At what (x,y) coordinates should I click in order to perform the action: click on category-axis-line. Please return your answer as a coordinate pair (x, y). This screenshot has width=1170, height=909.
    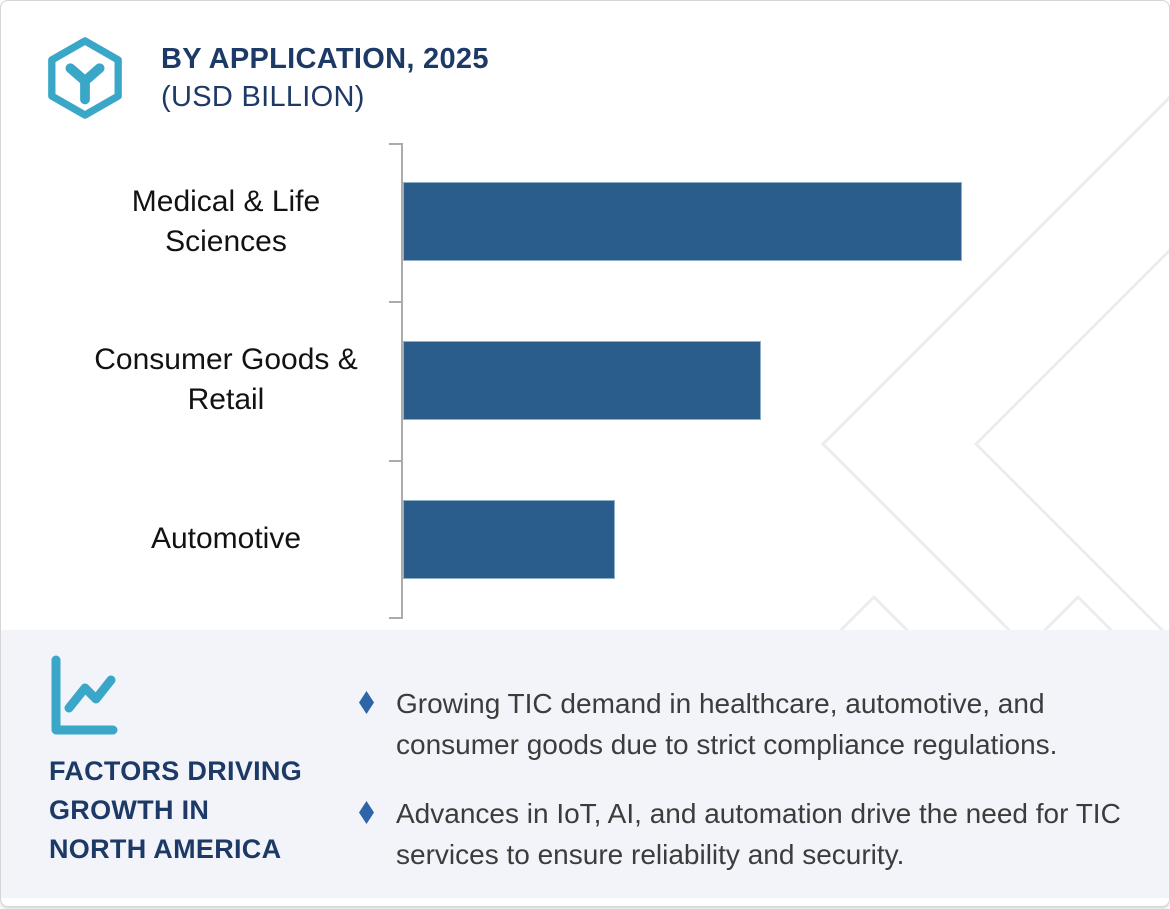
    Looking at the image, I should click on (402, 381).